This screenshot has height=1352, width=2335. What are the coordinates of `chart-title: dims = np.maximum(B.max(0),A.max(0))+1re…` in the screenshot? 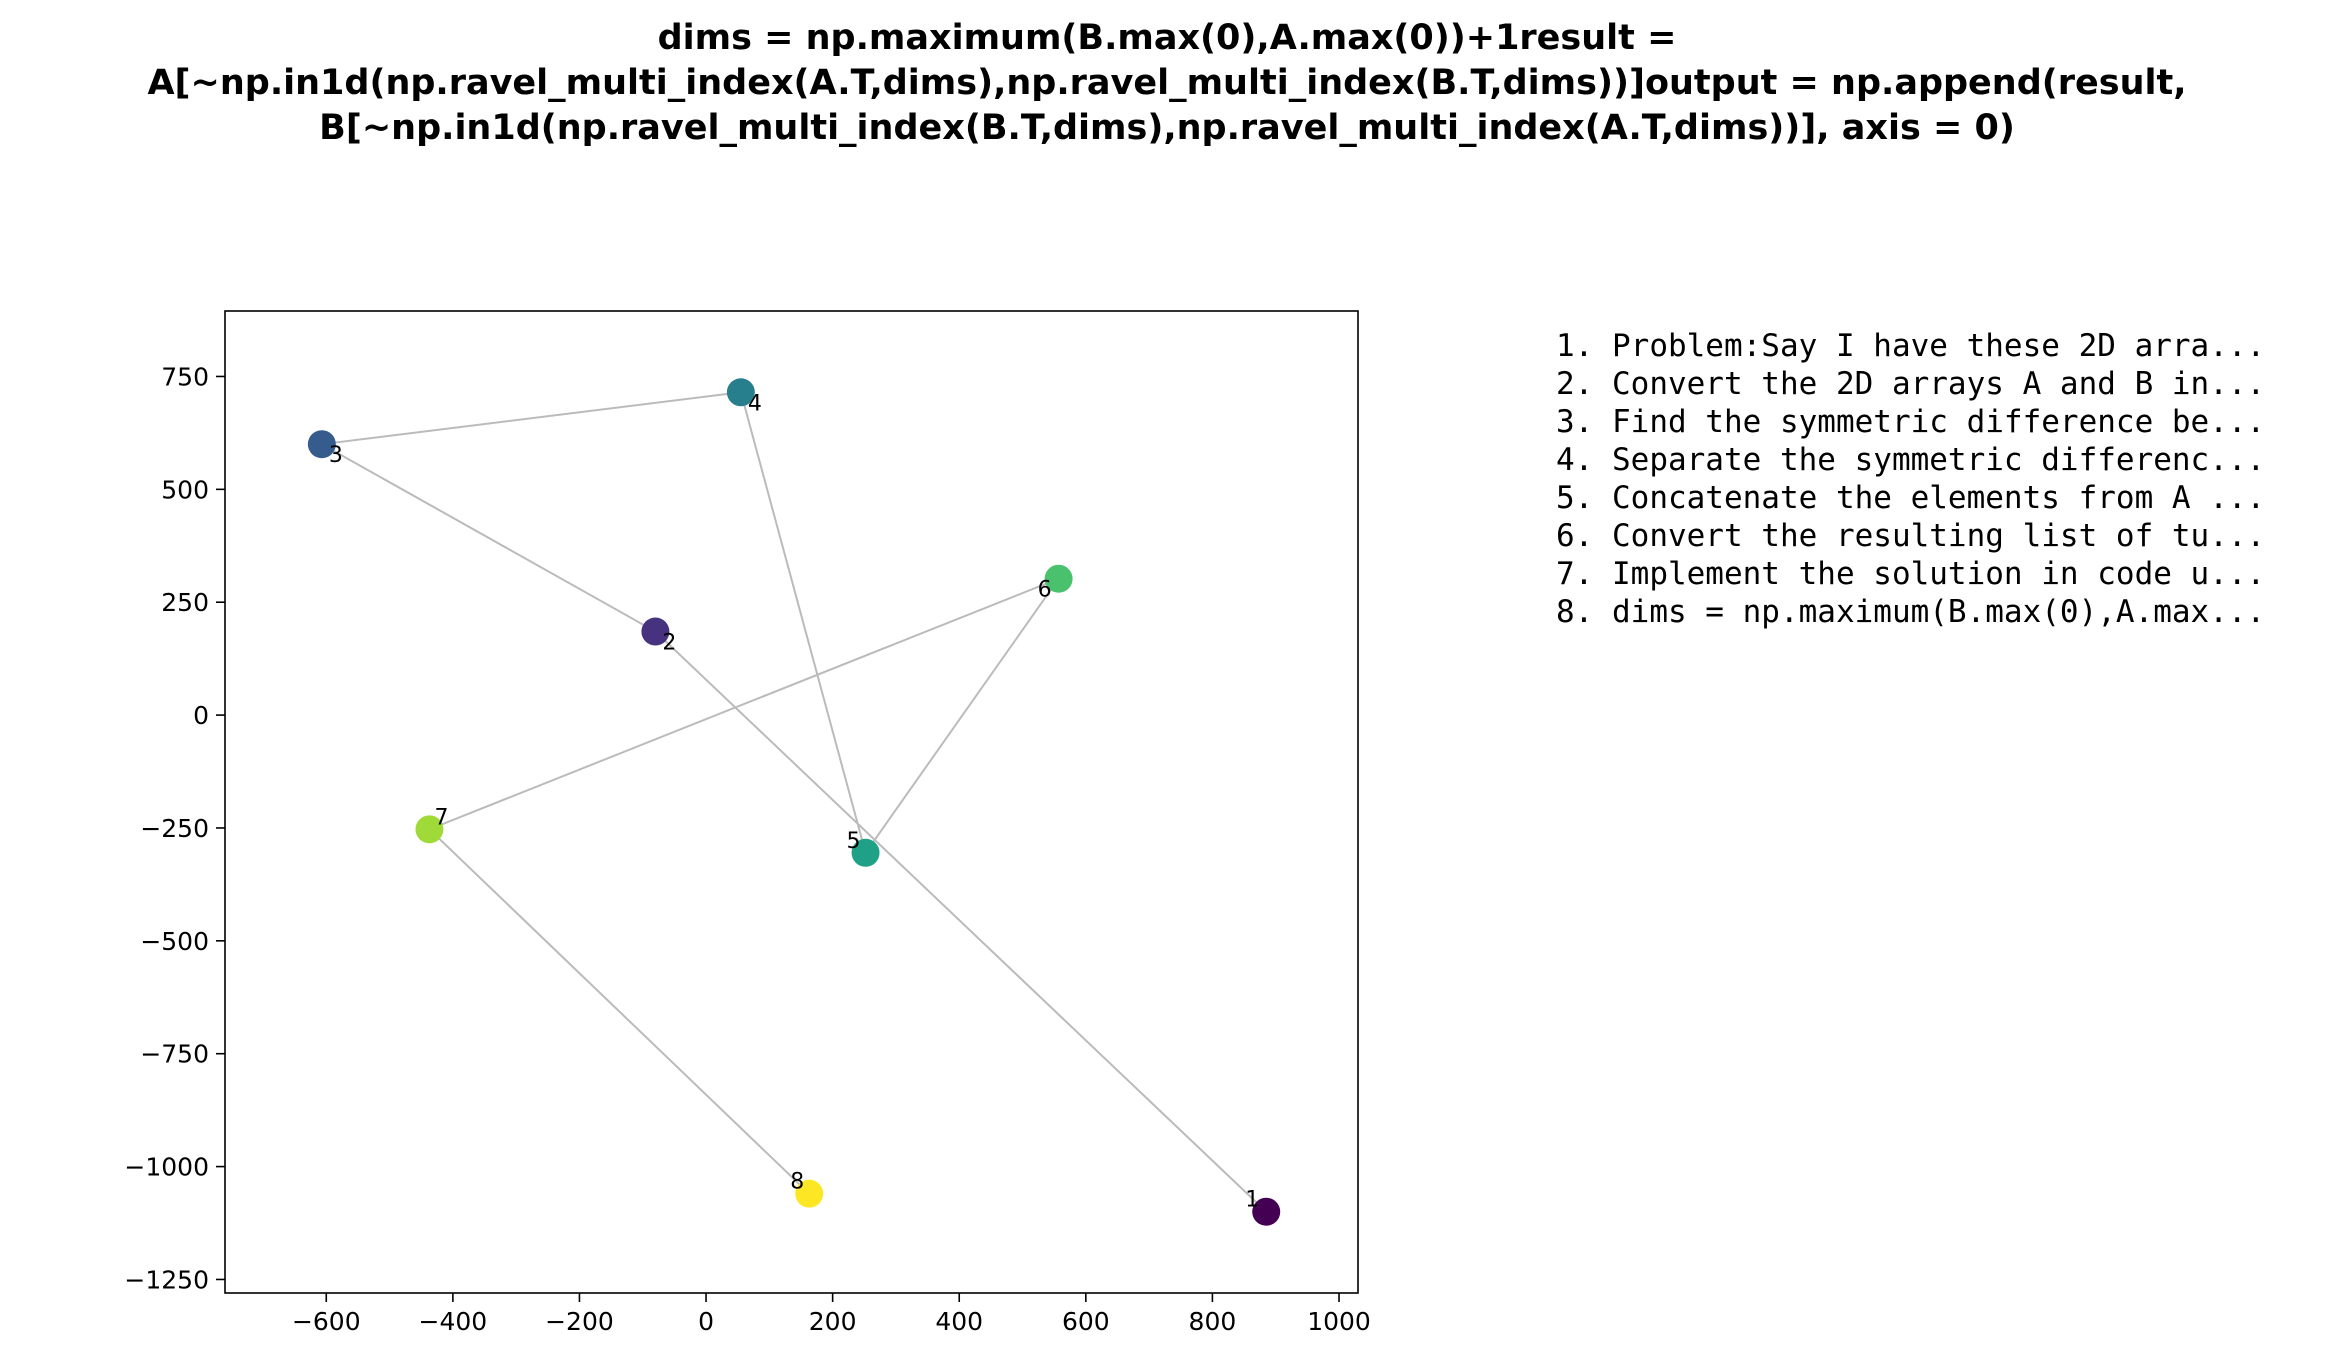 It's located at (1166, 83).